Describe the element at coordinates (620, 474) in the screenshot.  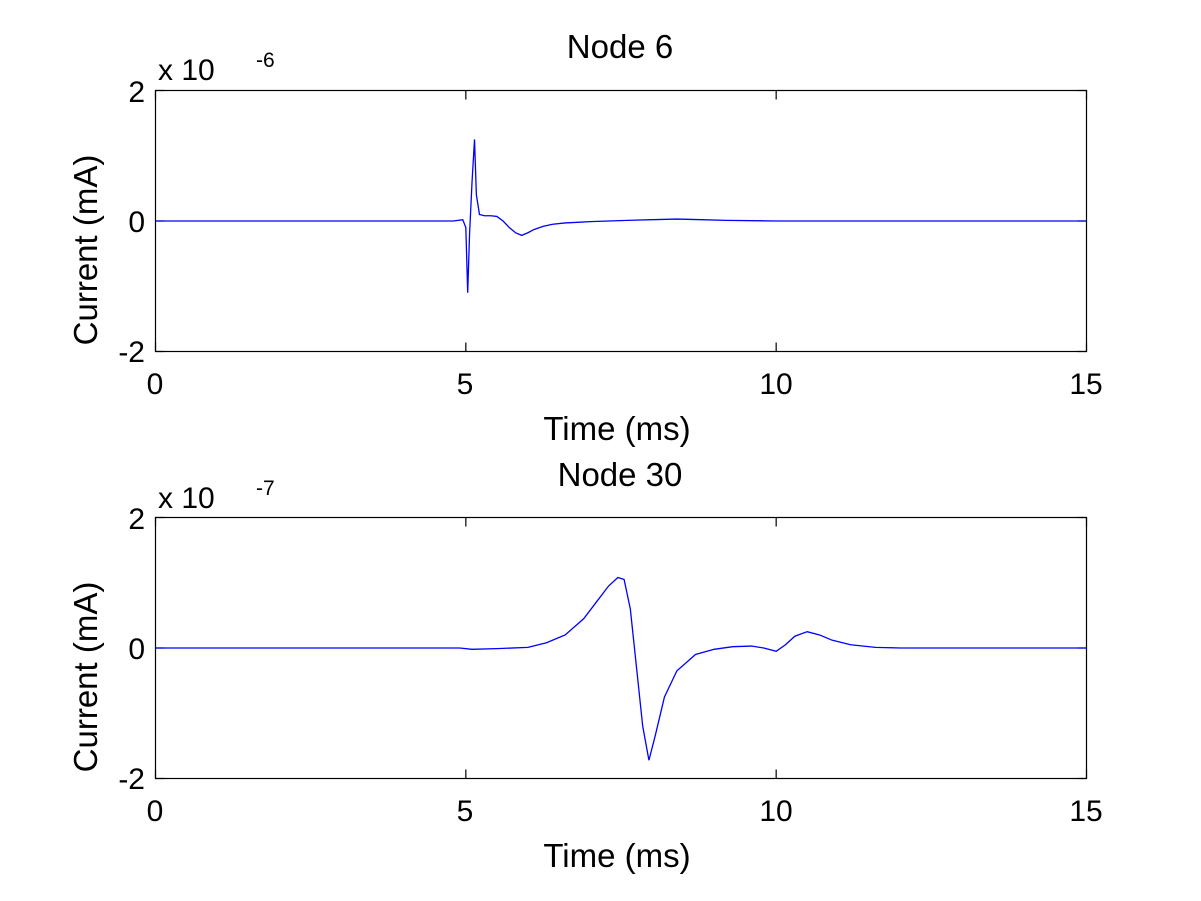
I see `chart-title: Node 30` at that location.